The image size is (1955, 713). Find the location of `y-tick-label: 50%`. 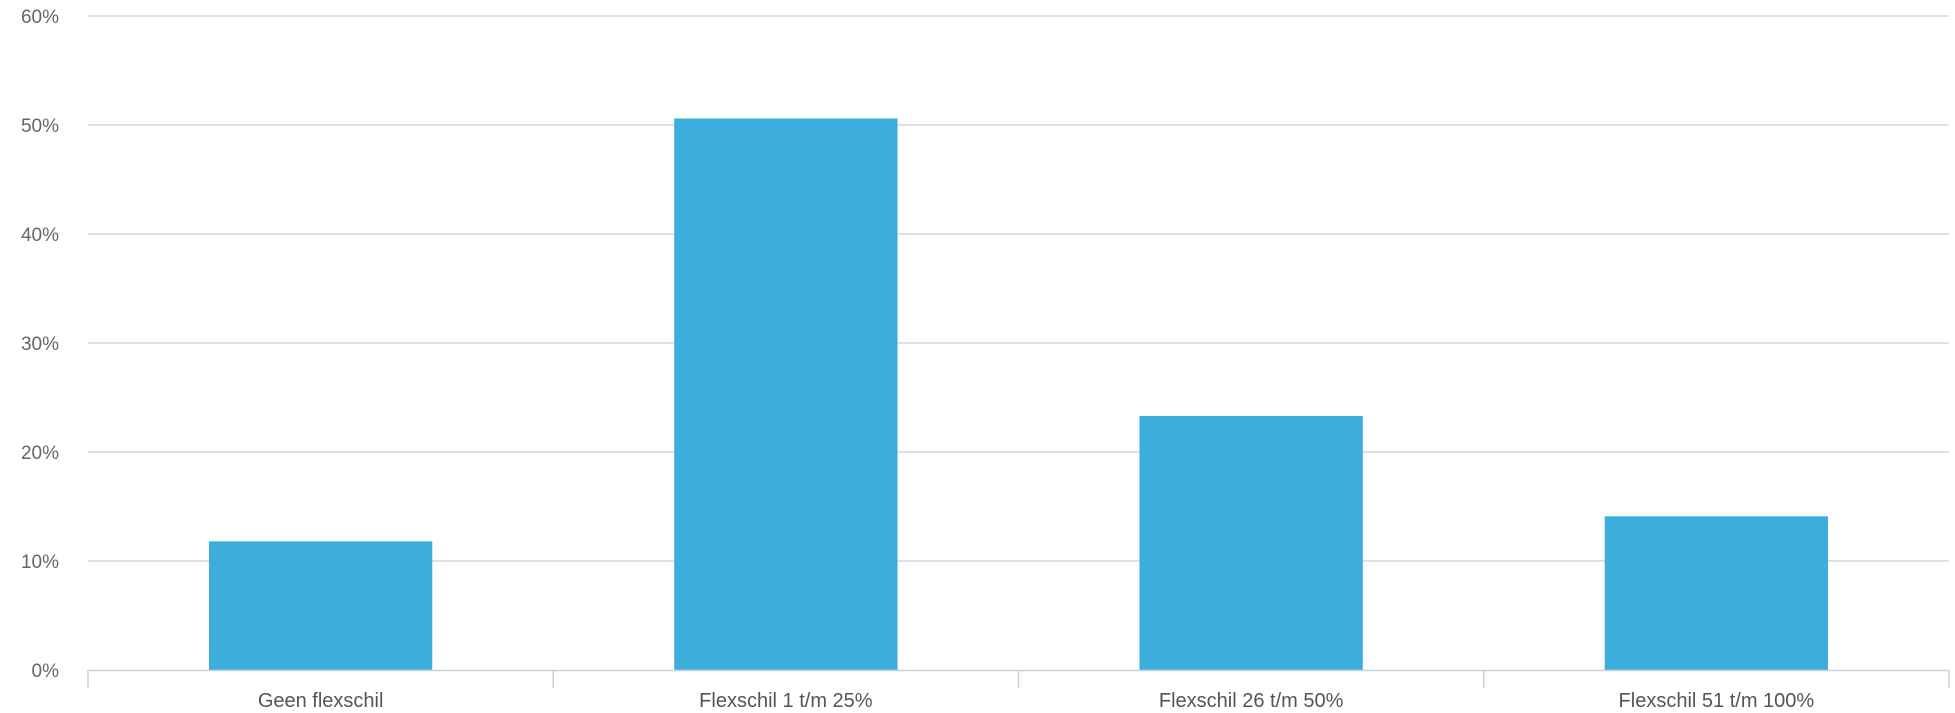

y-tick-label: 50% is located at coordinates (40, 126).